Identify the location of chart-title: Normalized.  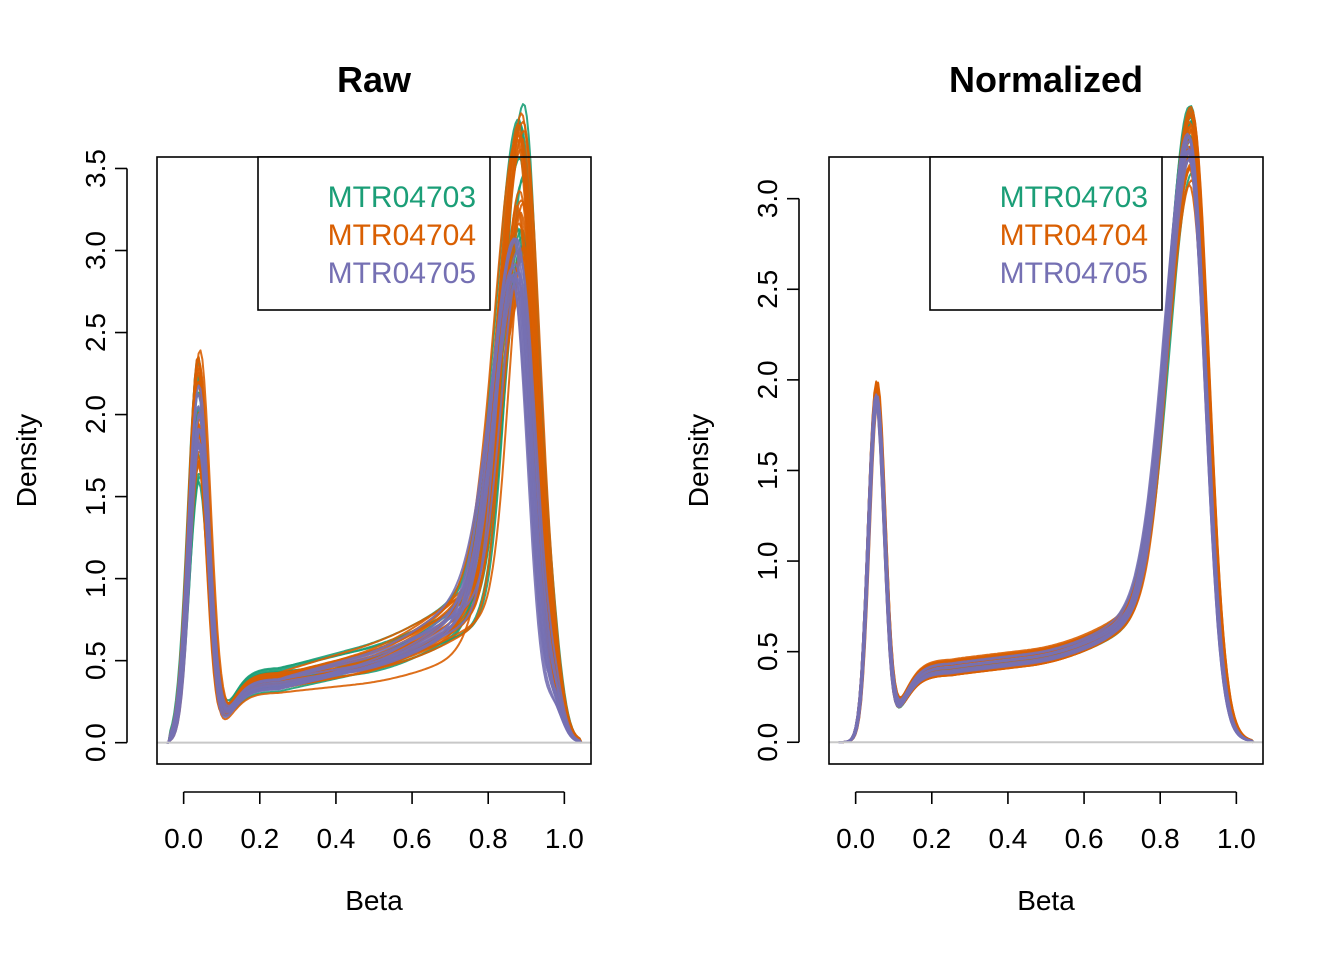
(1046, 79).